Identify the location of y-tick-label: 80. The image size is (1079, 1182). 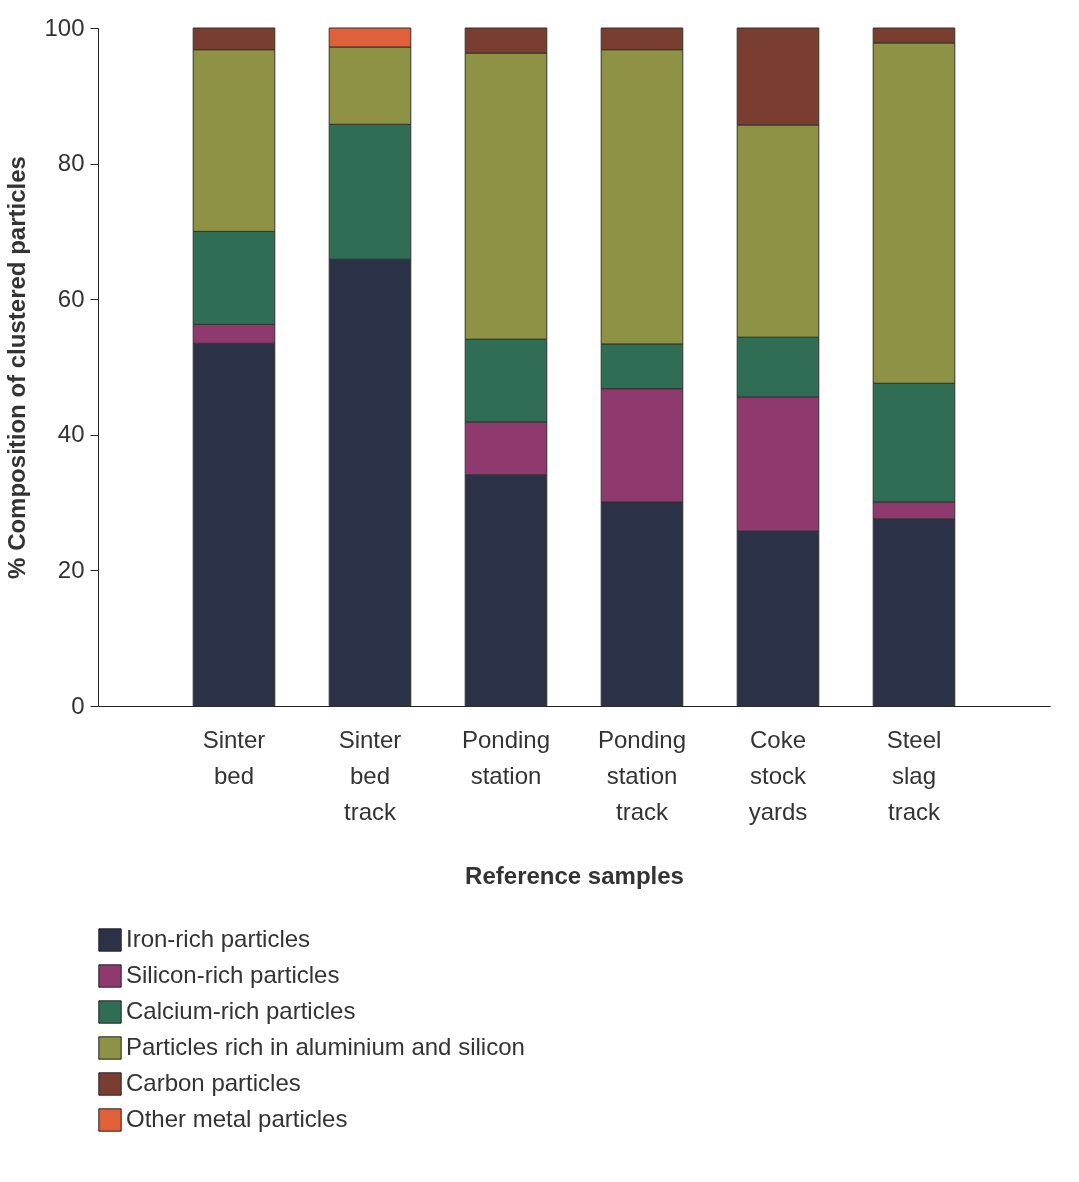
(71, 163).